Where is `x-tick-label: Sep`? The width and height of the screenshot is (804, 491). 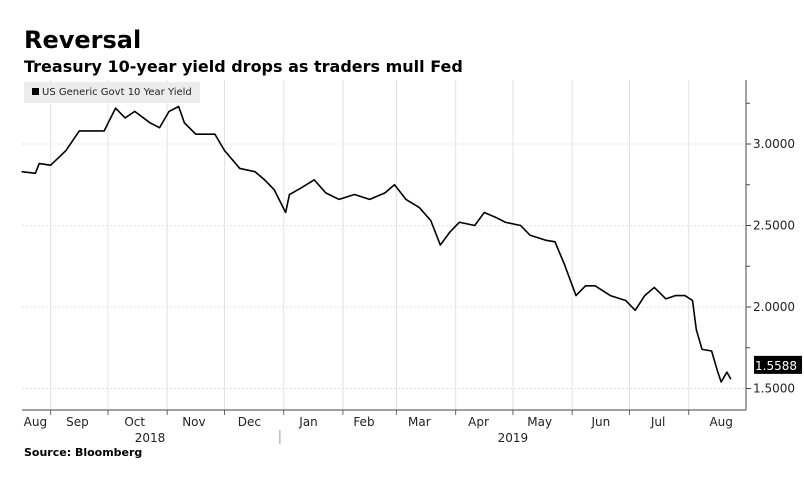
x-tick-label: Sep is located at coordinates (77, 422).